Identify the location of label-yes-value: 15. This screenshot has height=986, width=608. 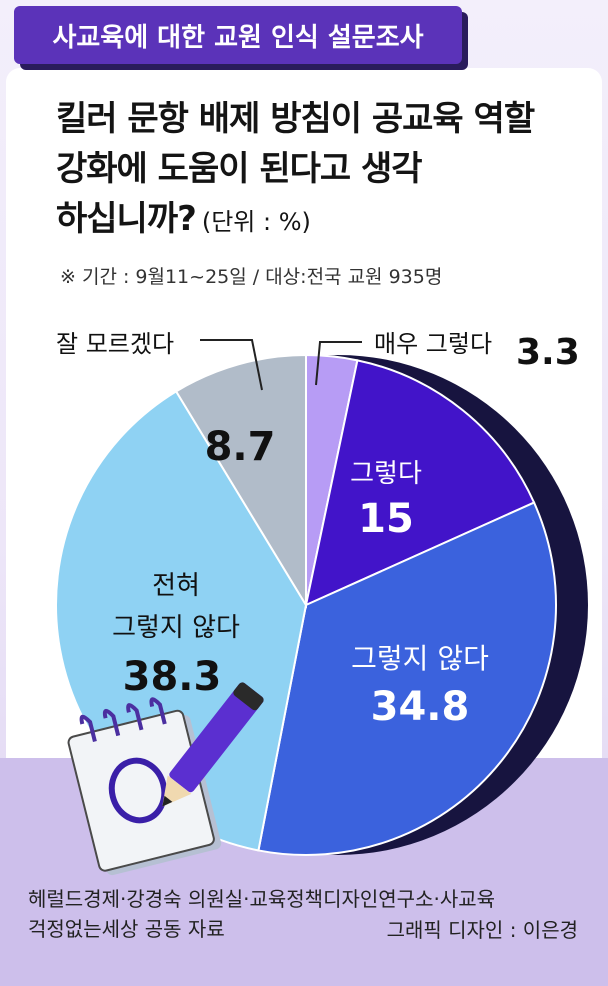
(386, 519).